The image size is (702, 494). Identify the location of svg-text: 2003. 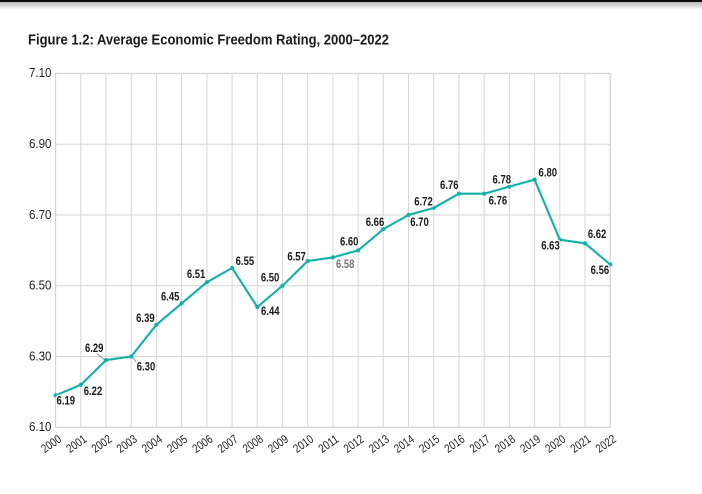
(127, 444).